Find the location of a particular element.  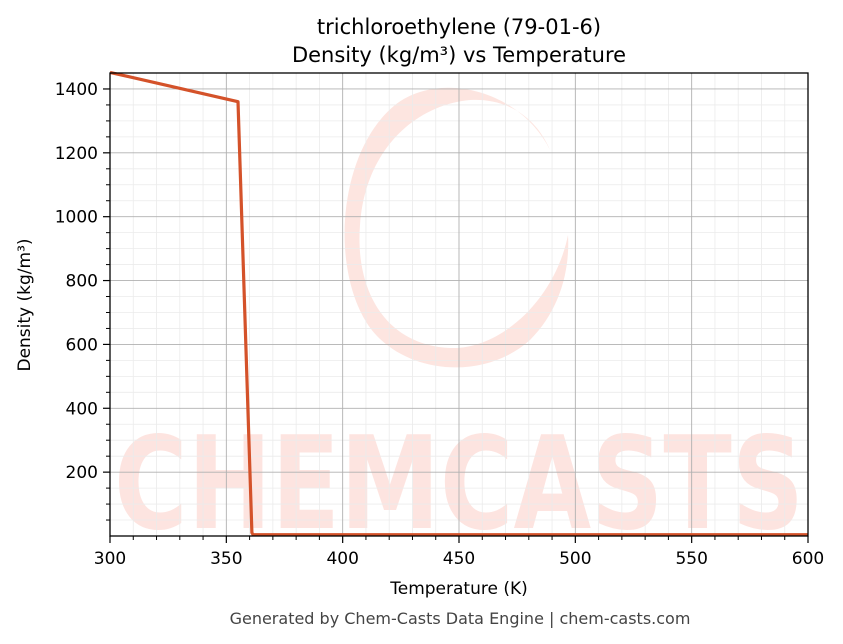

x-tick-label: 400 is located at coordinates (342, 559).